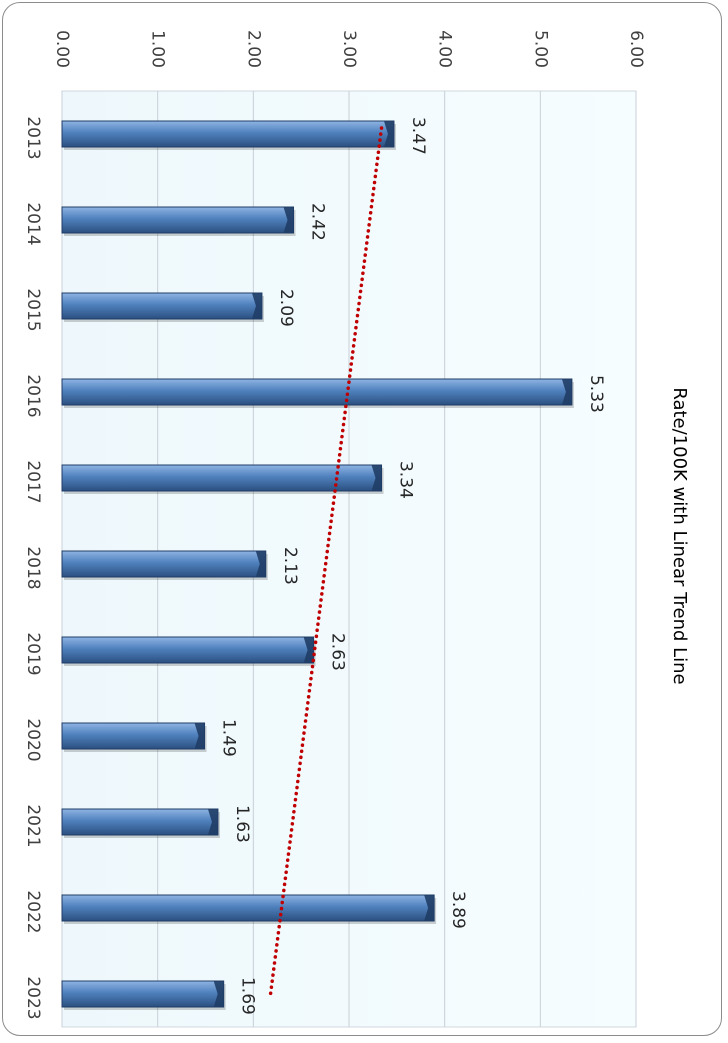 The width and height of the screenshot is (728, 1043). Describe the element at coordinates (349, 49) in the screenshot. I see `value-tick-label: 3.00` at that location.